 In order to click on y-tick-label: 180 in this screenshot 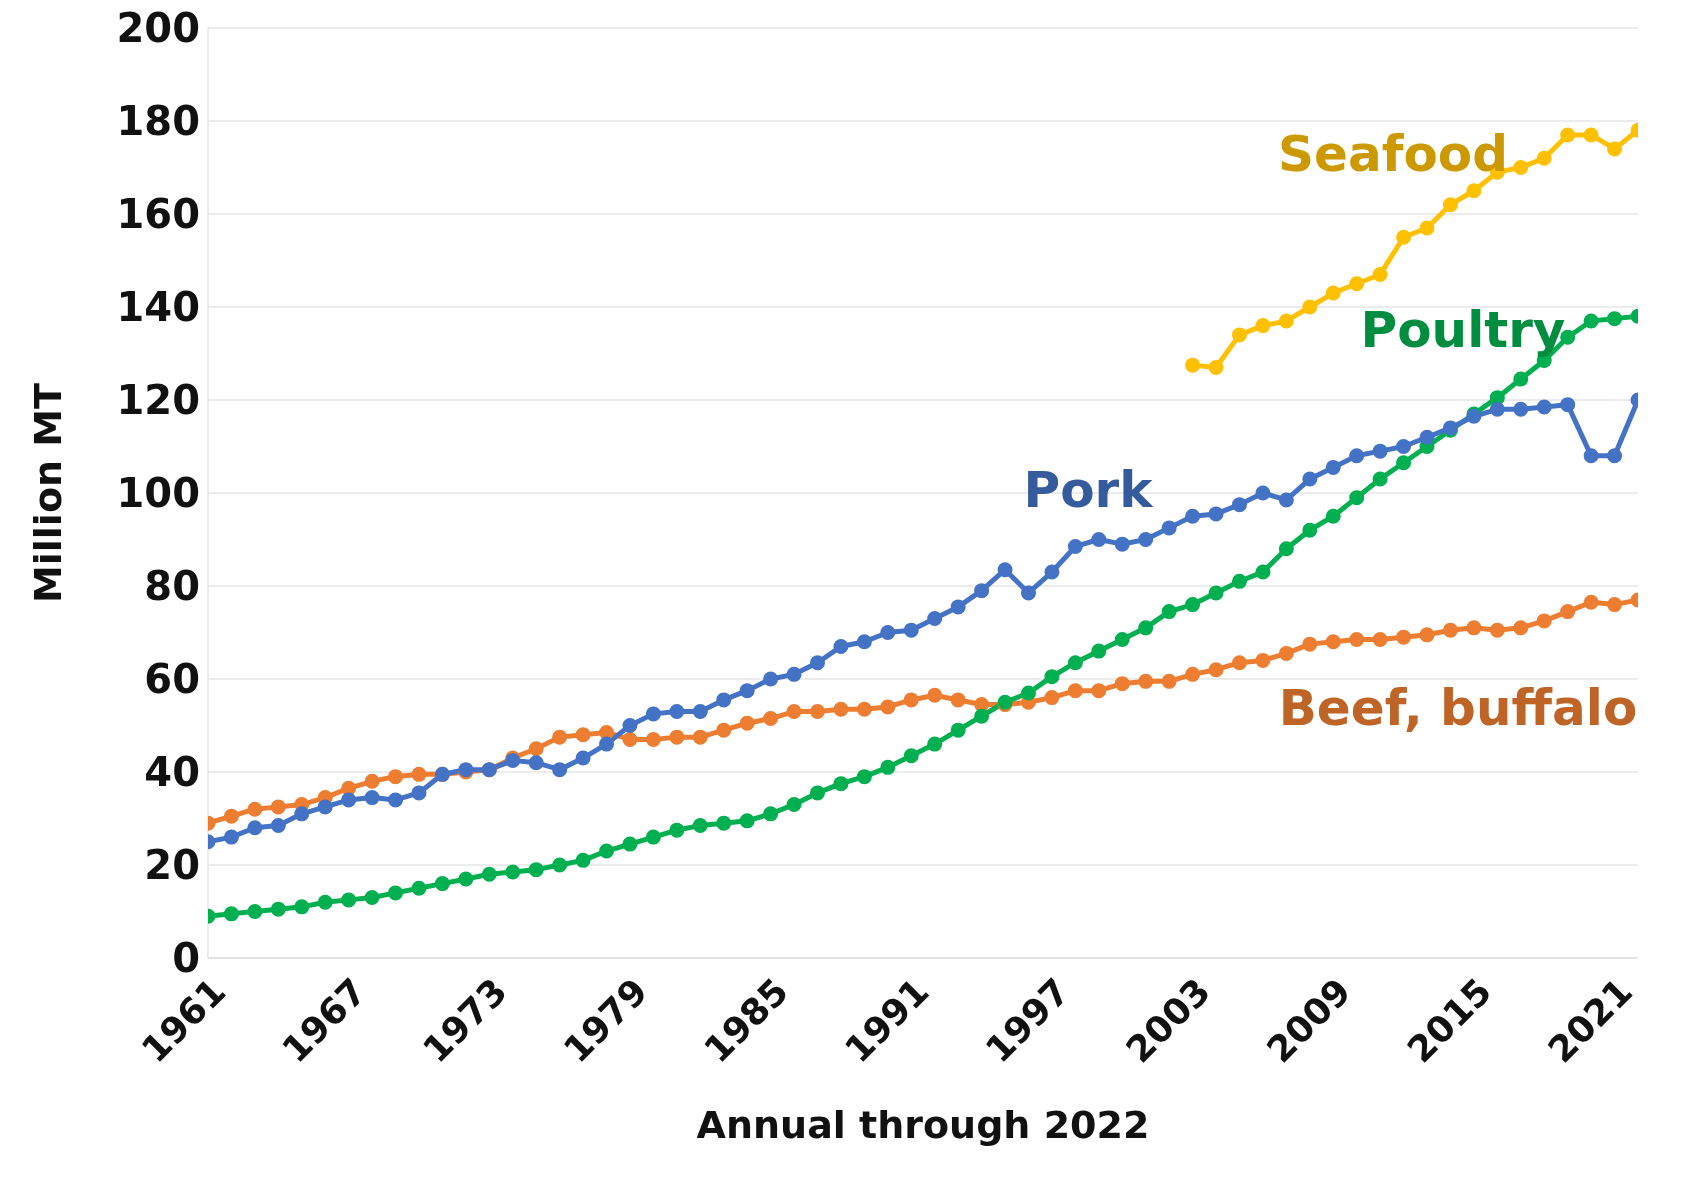, I will do `click(158, 121)`.